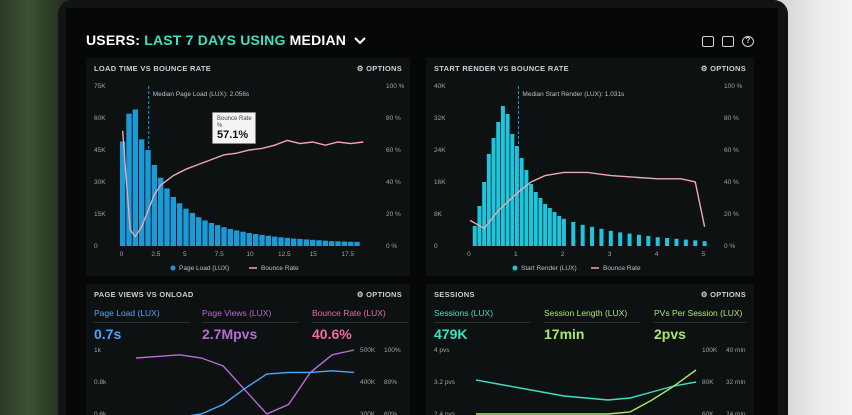 This screenshot has width=852, height=415. I want to click on y-right-tick-label: 100 %, so click(733, 86).